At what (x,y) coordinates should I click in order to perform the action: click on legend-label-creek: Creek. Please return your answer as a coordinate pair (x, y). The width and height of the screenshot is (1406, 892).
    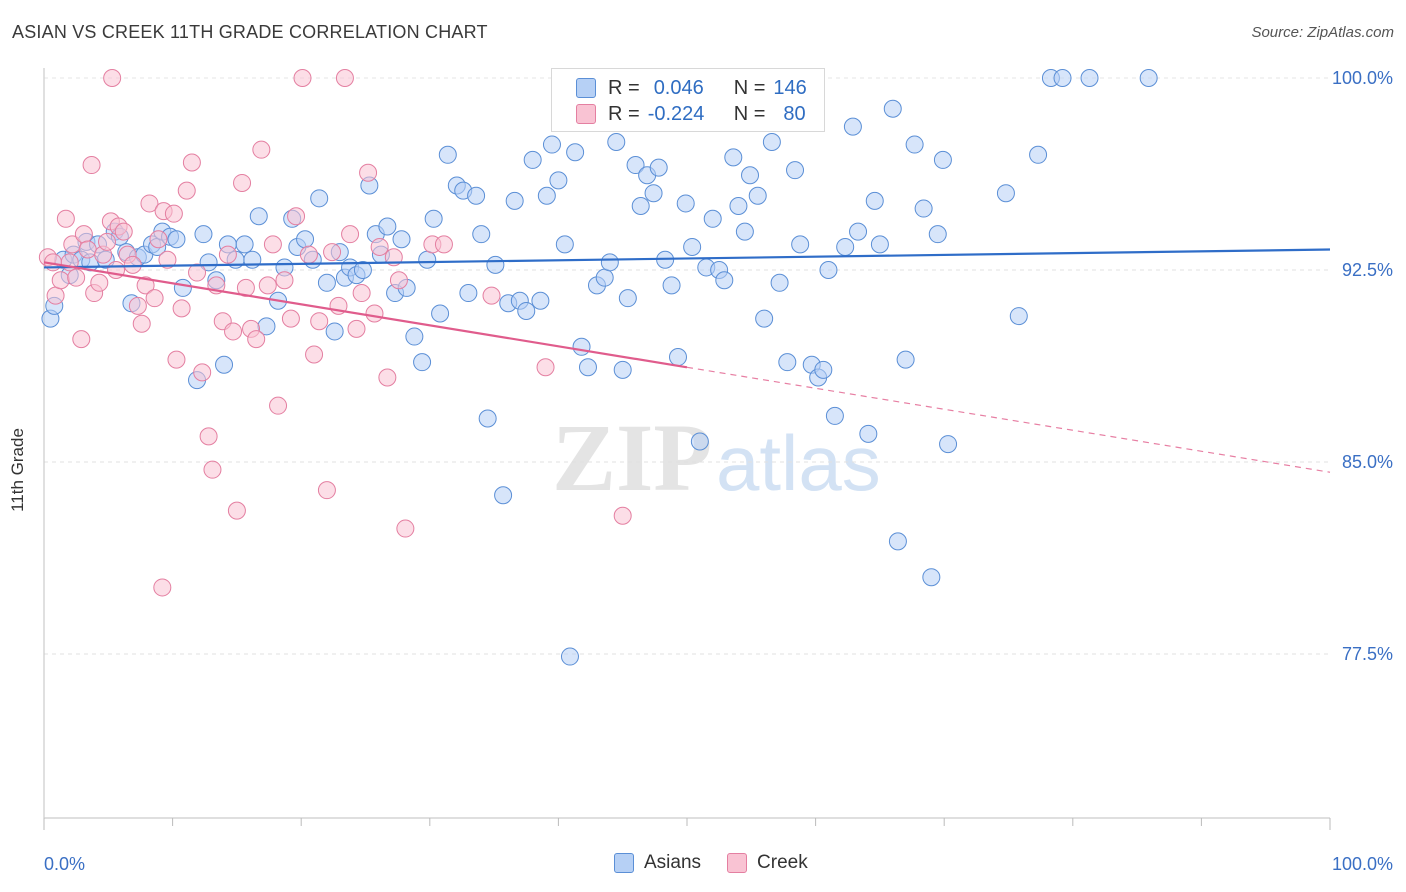
    Looking at the image, I should click on (782, 862).